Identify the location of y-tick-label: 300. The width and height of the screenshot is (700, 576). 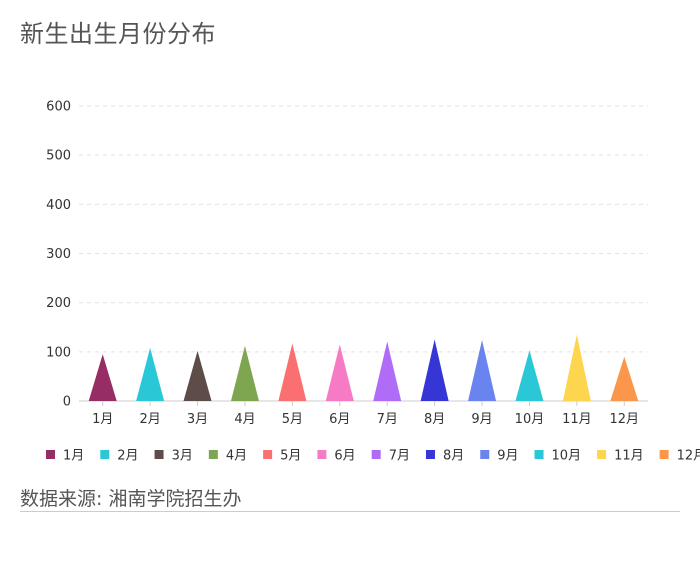
(58, 254).